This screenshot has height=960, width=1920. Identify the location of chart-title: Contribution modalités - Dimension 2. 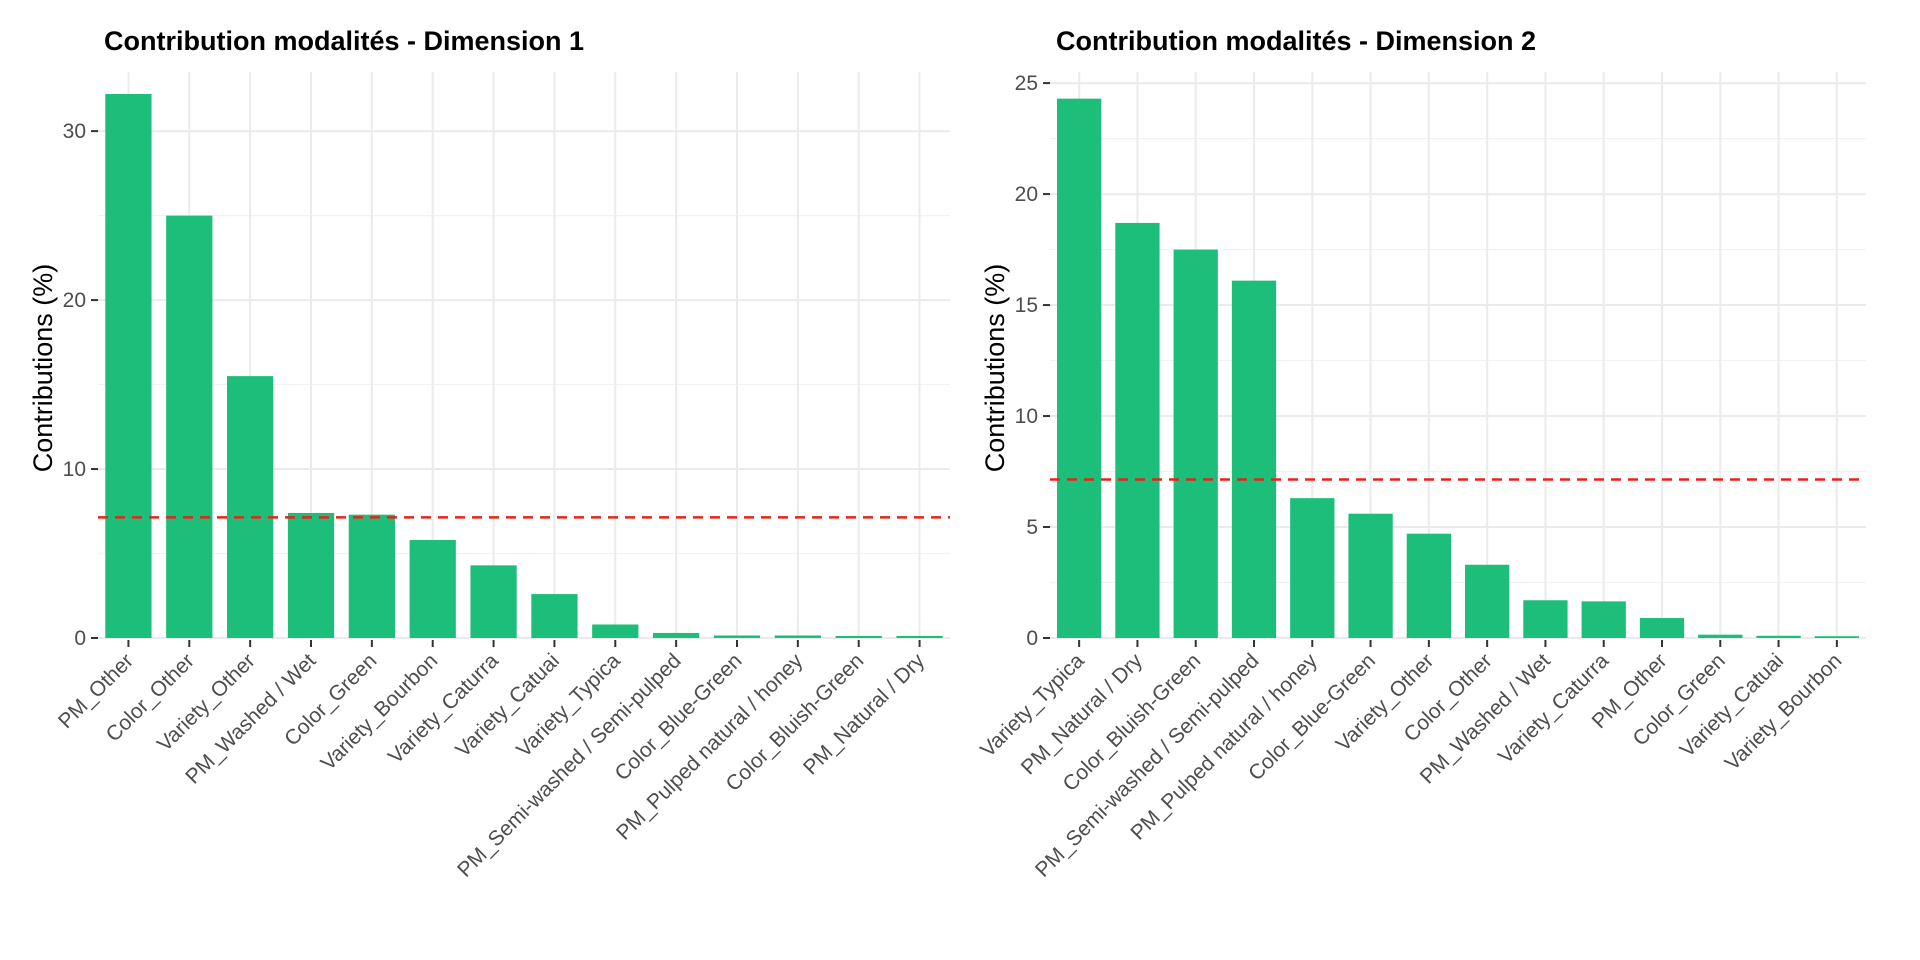
(1296, 41).